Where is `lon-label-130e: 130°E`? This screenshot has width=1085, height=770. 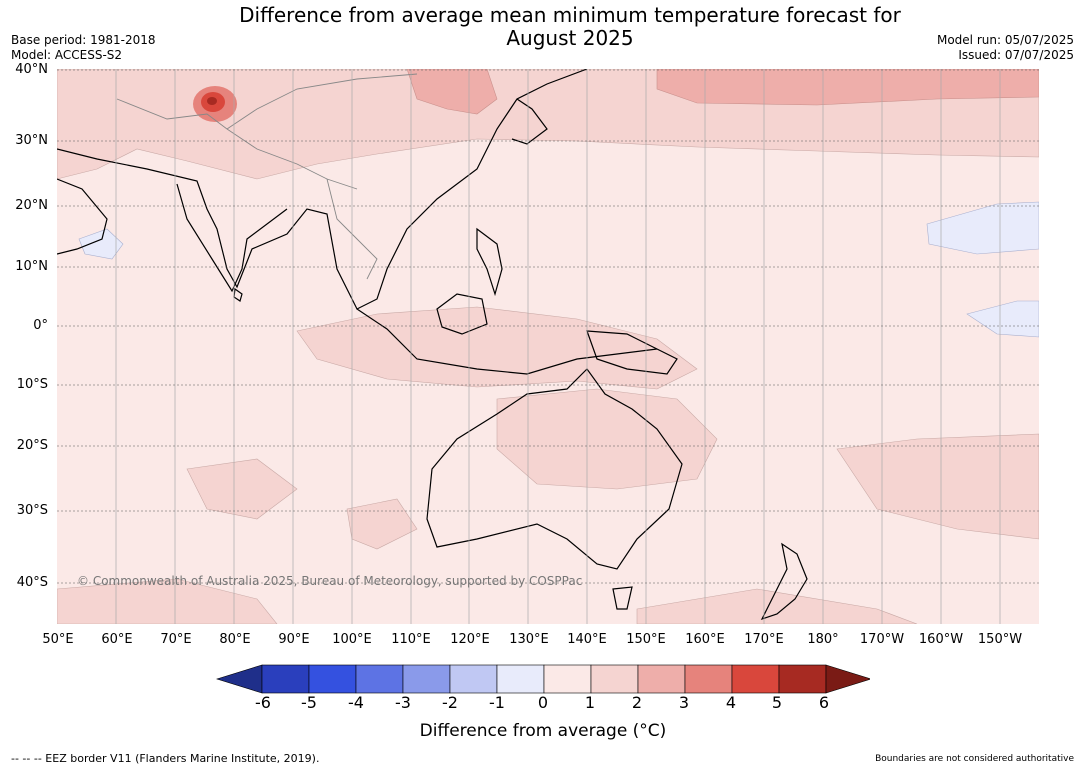 lon-label-130e: 130°E is located at coordinates (529, 639).